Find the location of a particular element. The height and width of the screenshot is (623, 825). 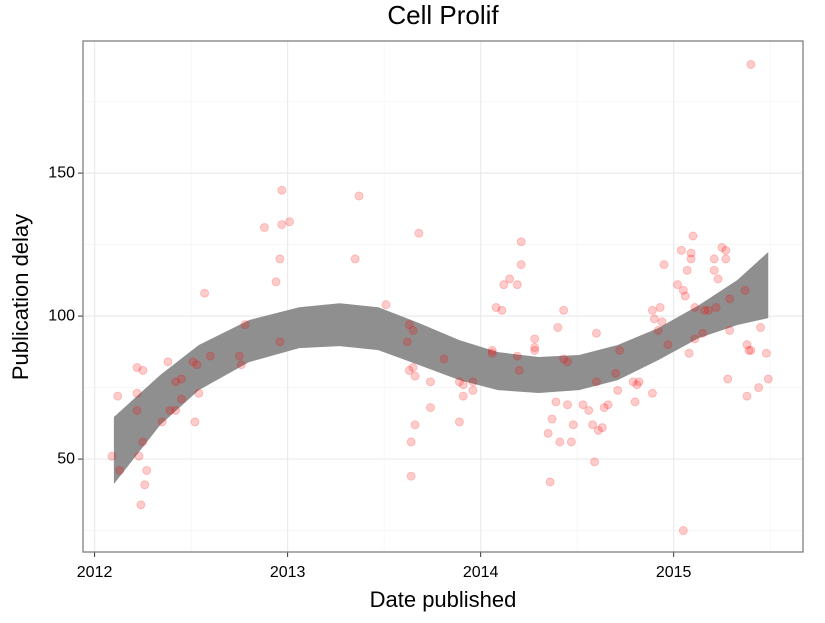

y-axis-label: Publication delay is located at coordinates (20, 297).